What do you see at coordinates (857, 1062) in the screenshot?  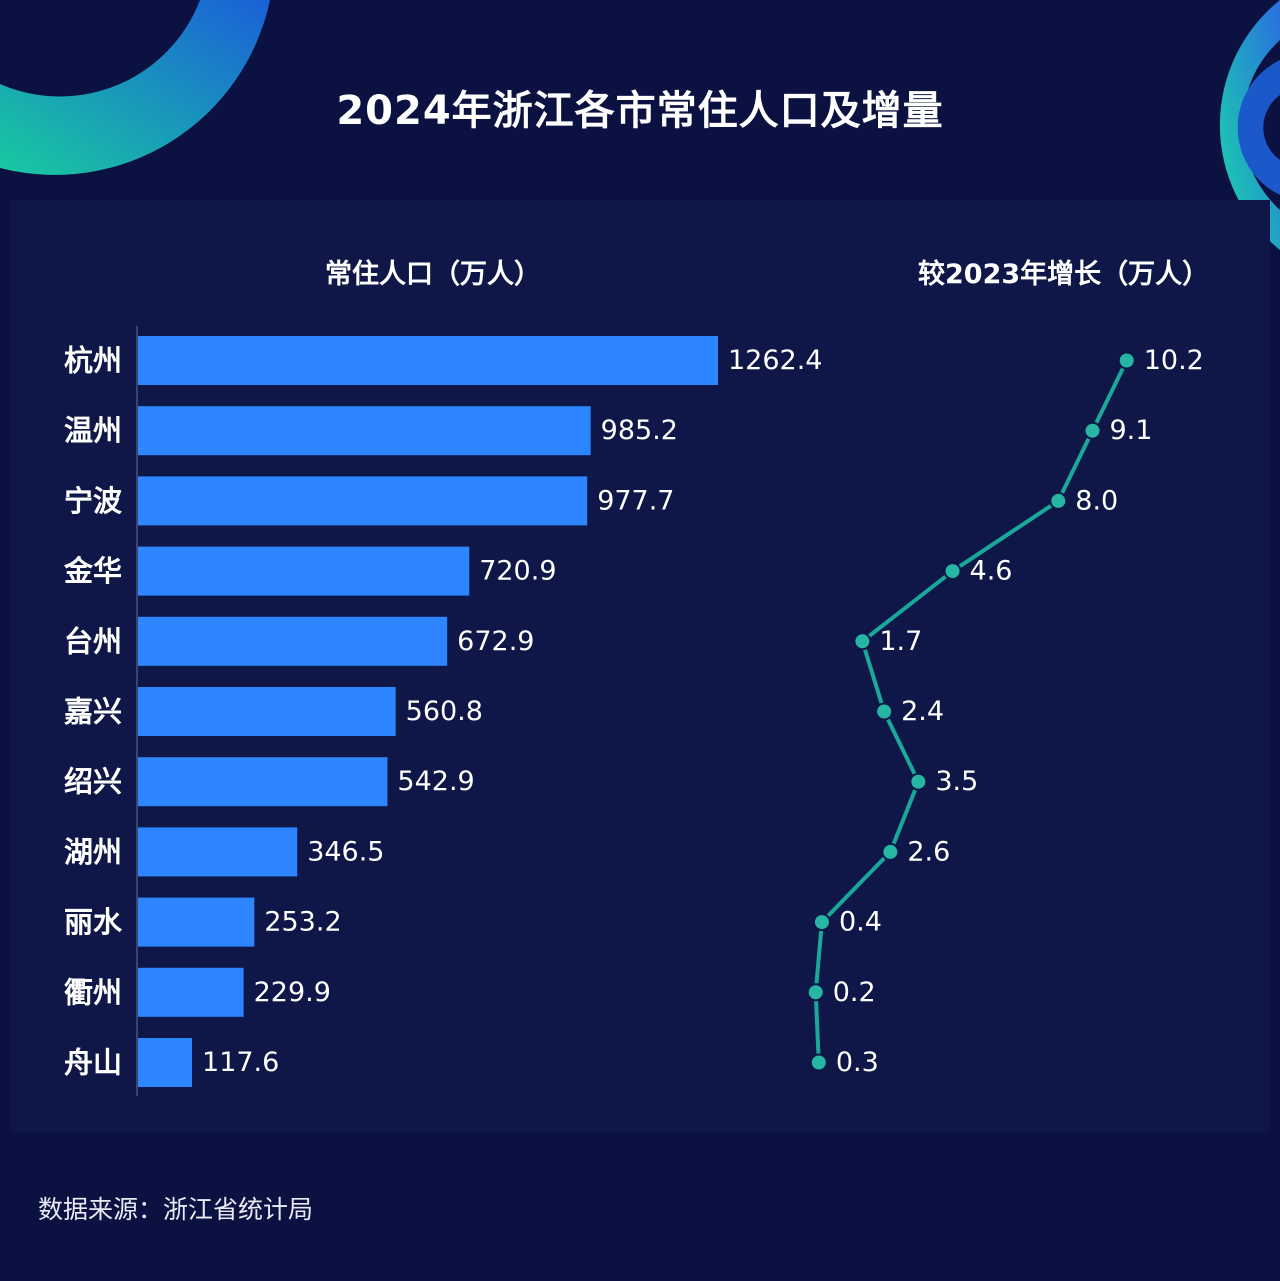 I see `growth-value-label: 0.3` at bounding box center [857, 1062].